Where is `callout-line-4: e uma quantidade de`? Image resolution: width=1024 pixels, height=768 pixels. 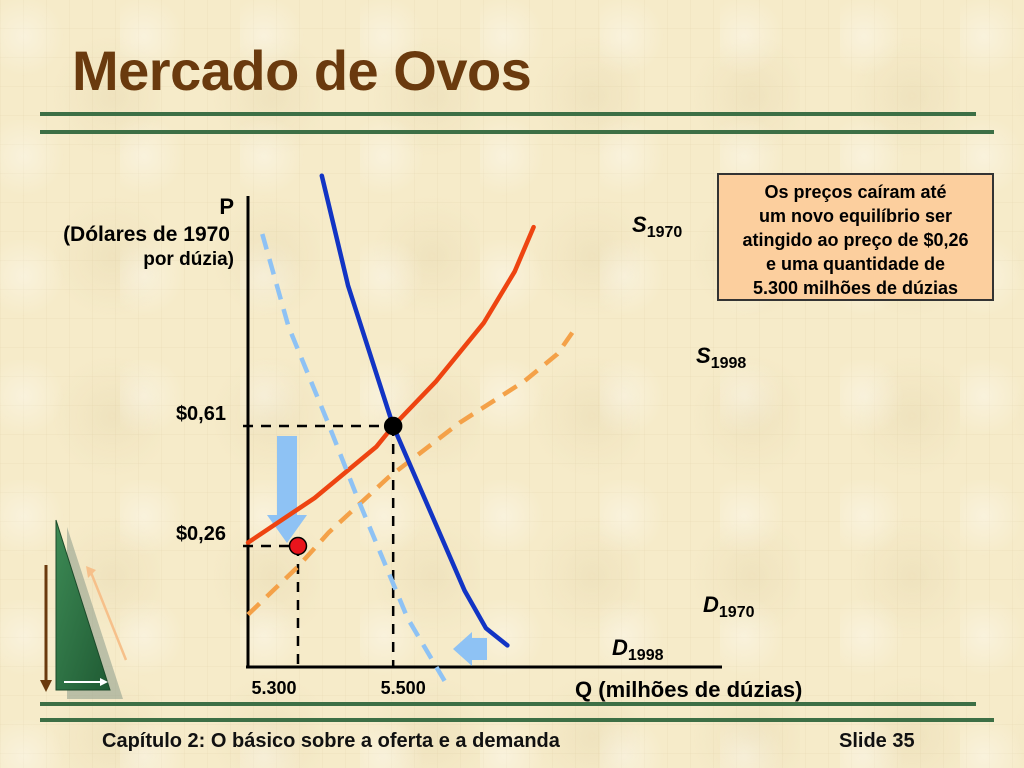
callout-line-4: e uma quantidade de is located at coordinates (855, 264).